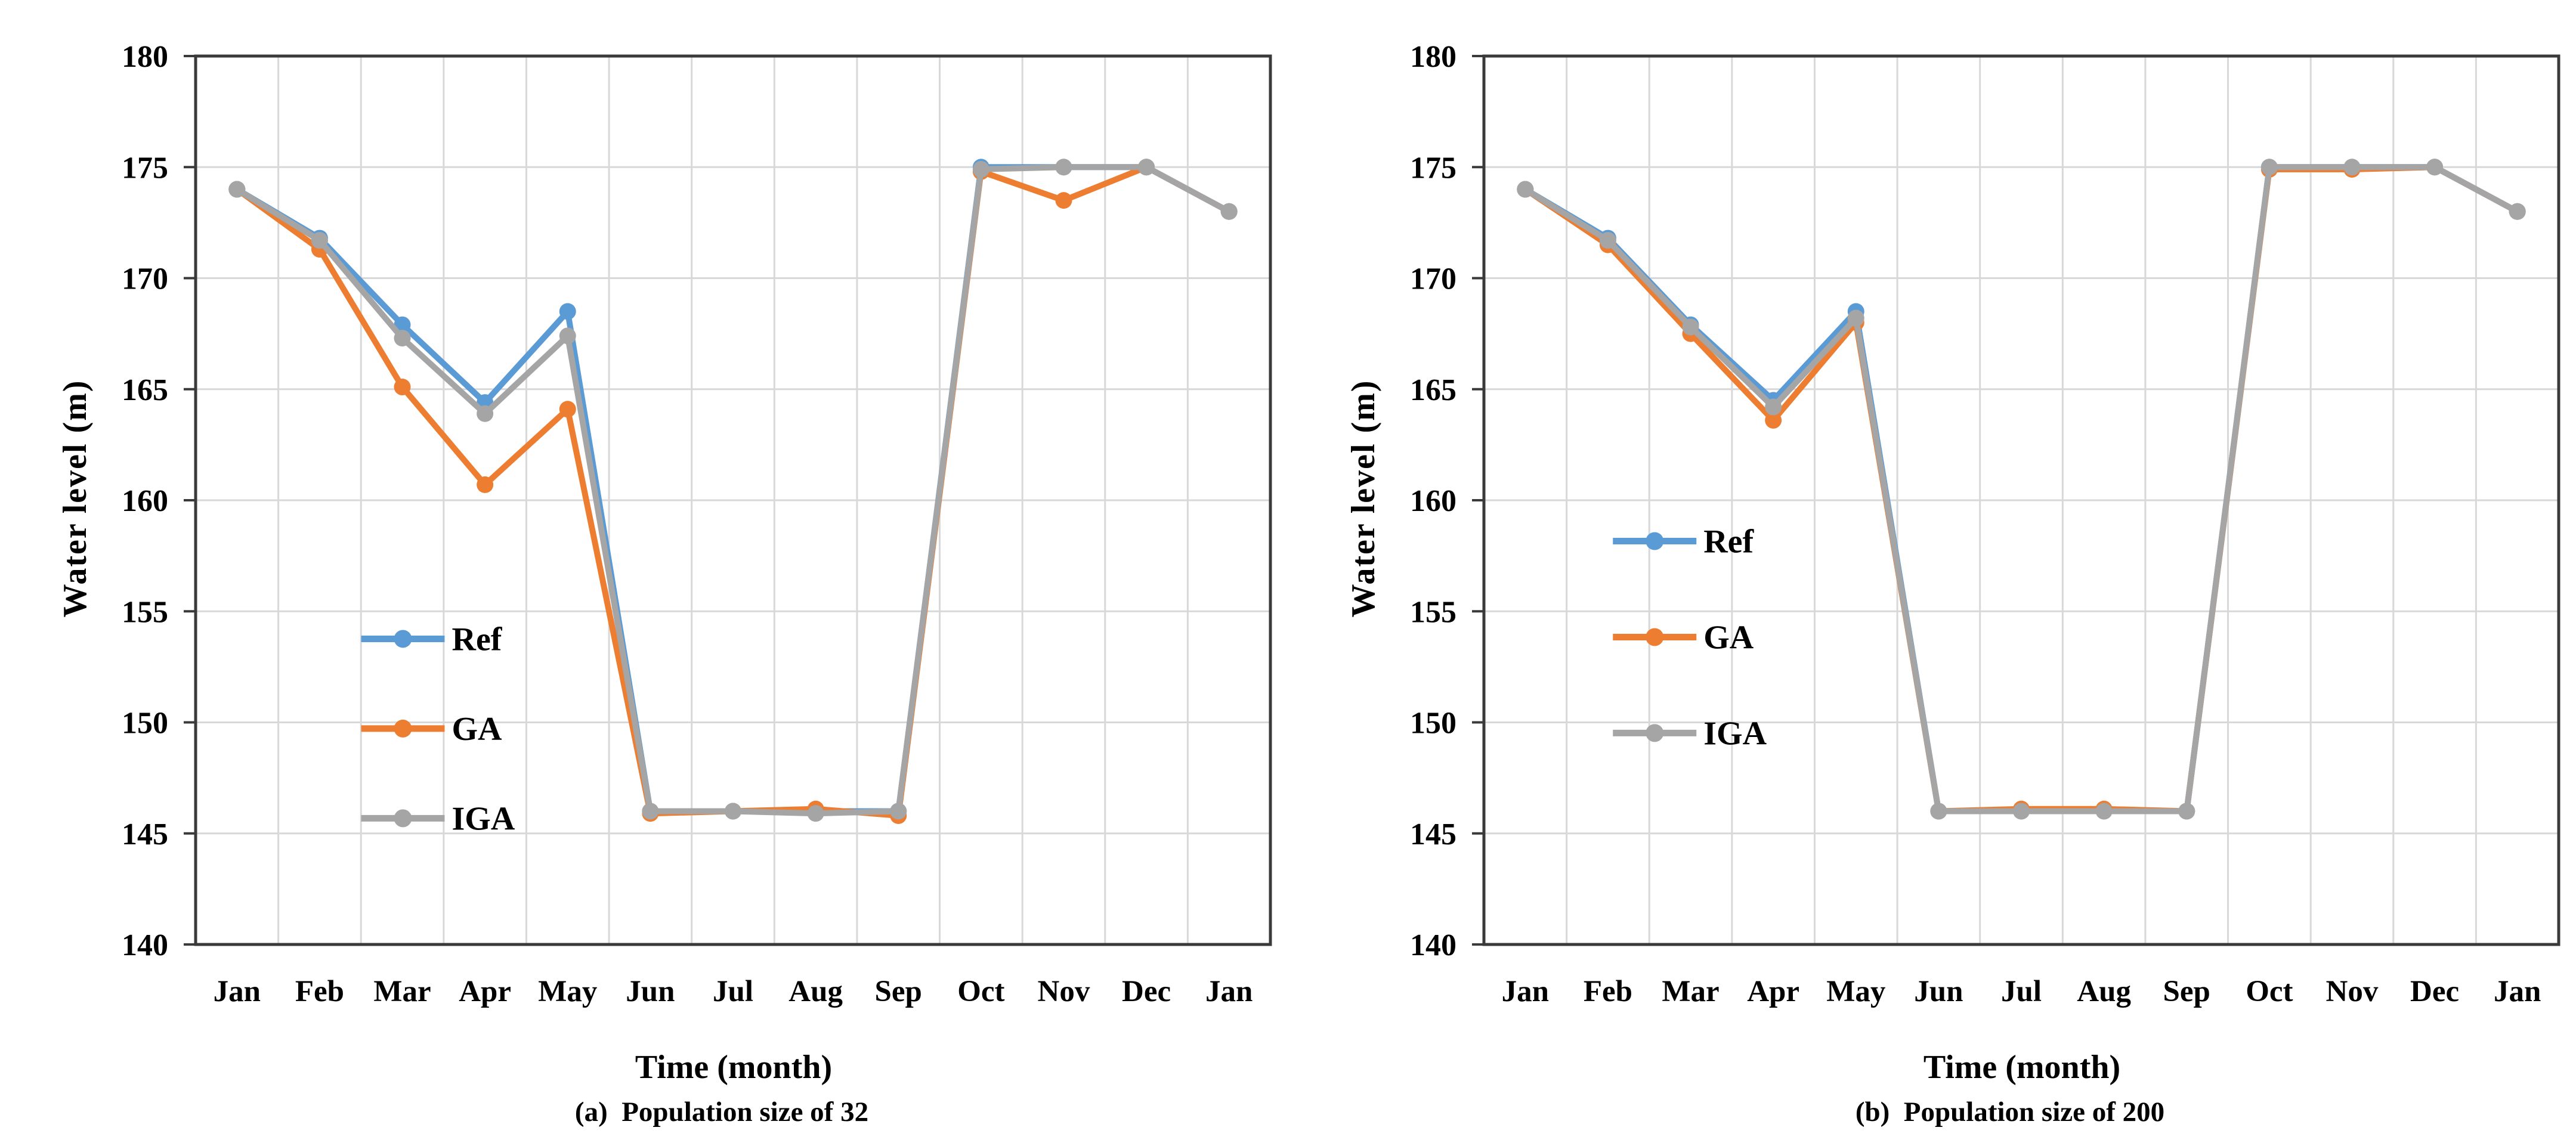 The width and height of the screenshot is (2576, 1146). Describe the element at coordinates (145, 945) in the screenshot. I see `y-tick-label: 140` at that location.